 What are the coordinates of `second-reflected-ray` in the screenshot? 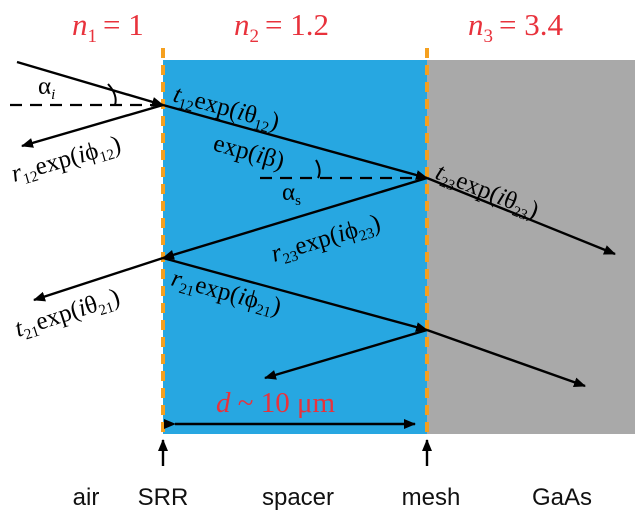 It's located at (346, 354).